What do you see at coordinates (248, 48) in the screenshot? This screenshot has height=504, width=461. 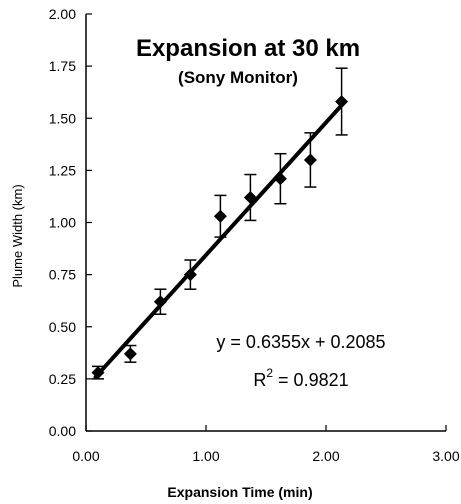 I see `chart-title: Expansion at 30 km` at bounding box center [248, 48].